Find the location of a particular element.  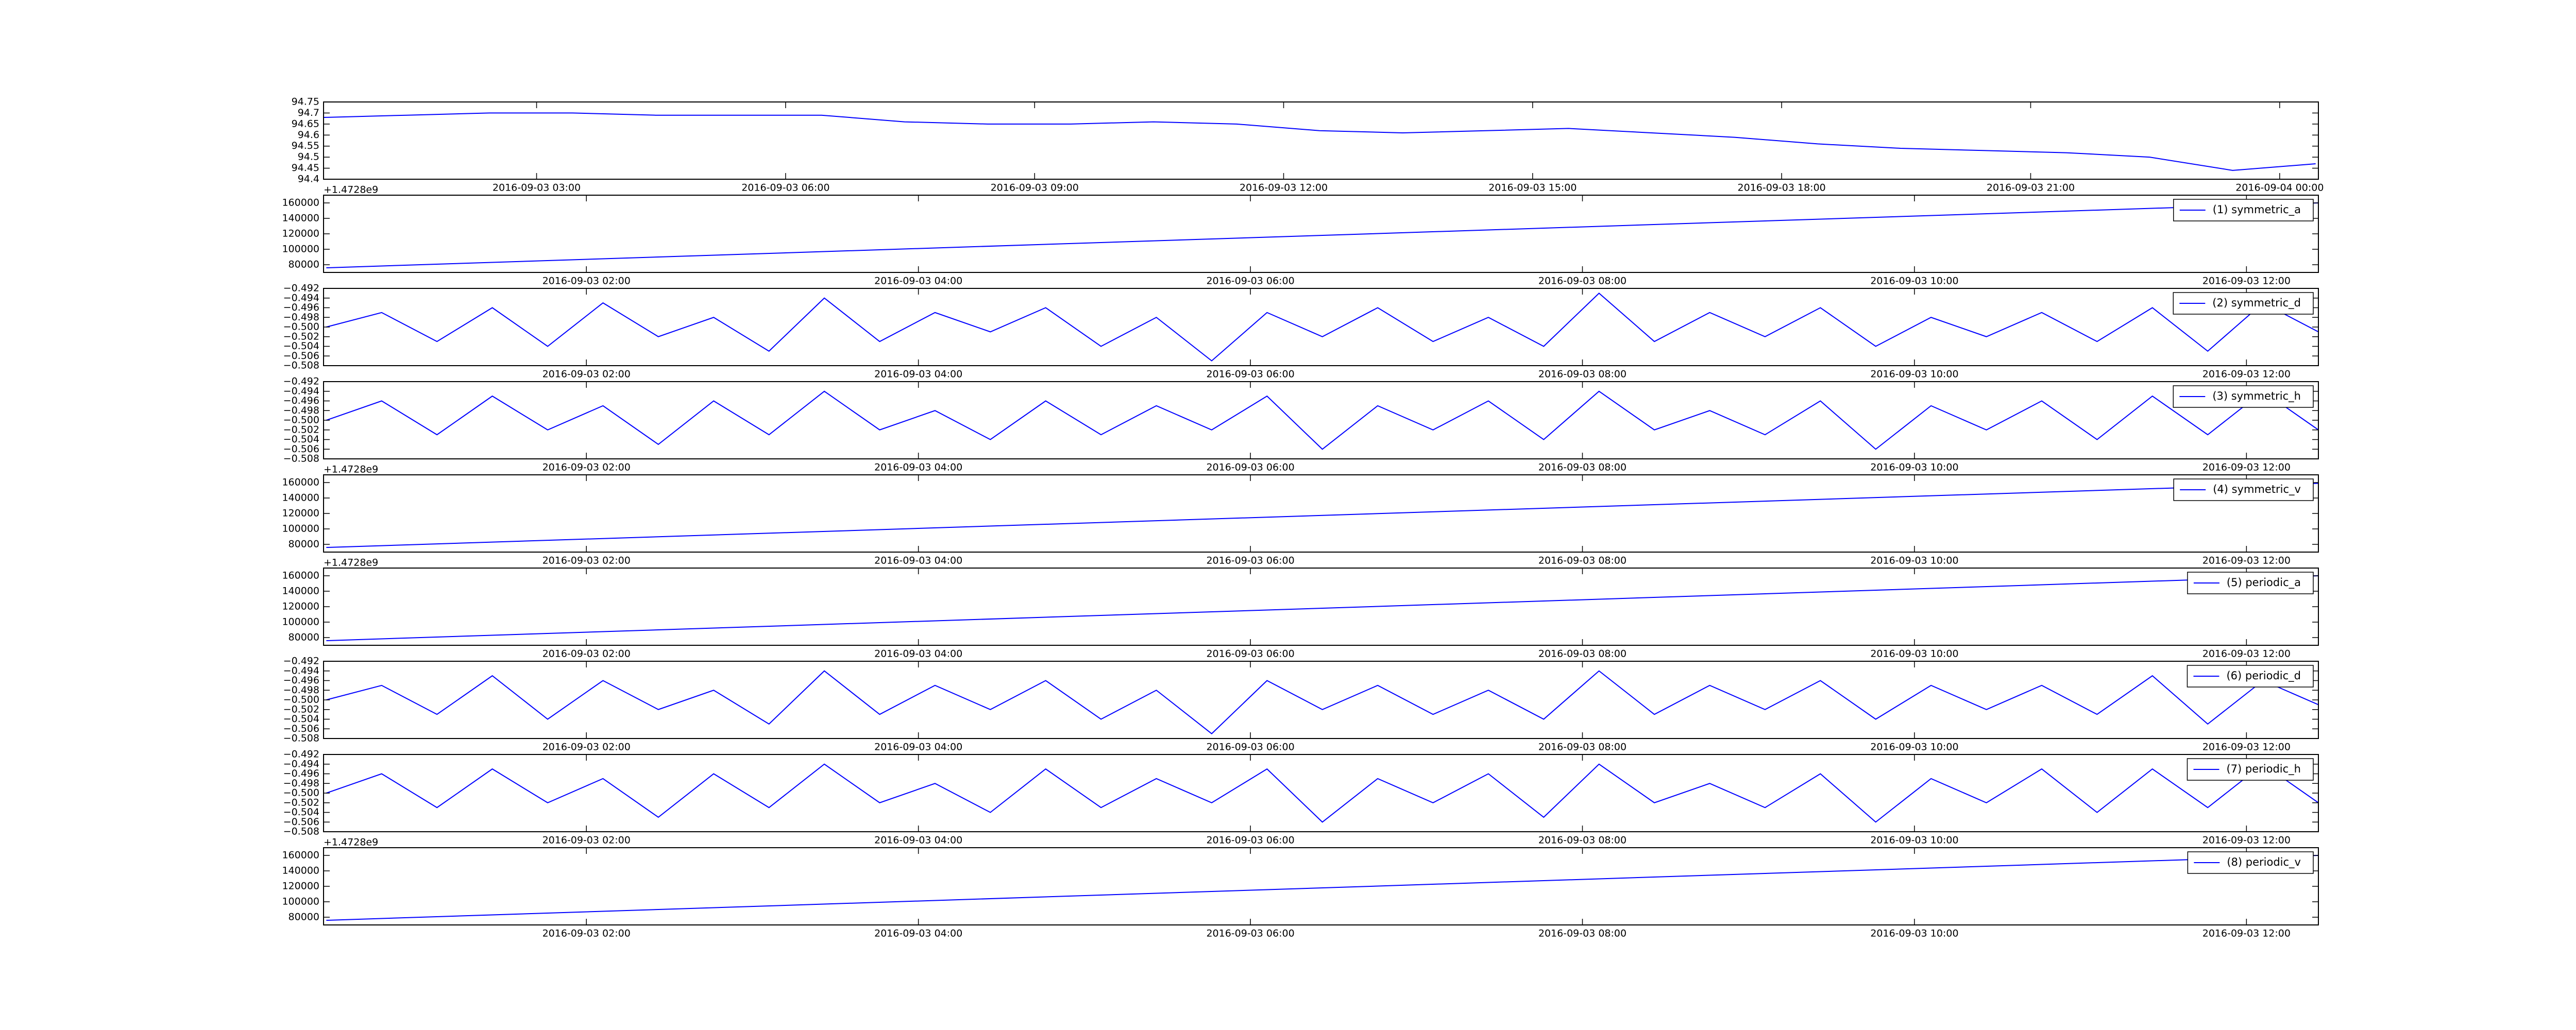

legend-label: (6) periodic_d is located at coordinates (2263, 676).